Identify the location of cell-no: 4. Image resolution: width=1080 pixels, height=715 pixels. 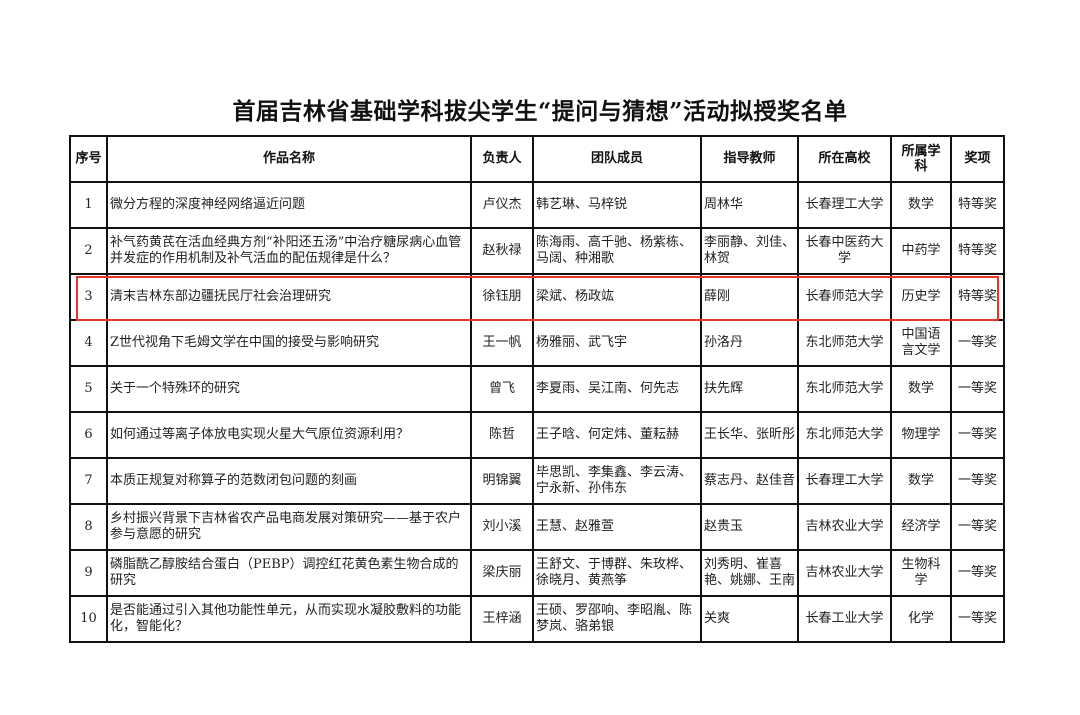
(88, 343).